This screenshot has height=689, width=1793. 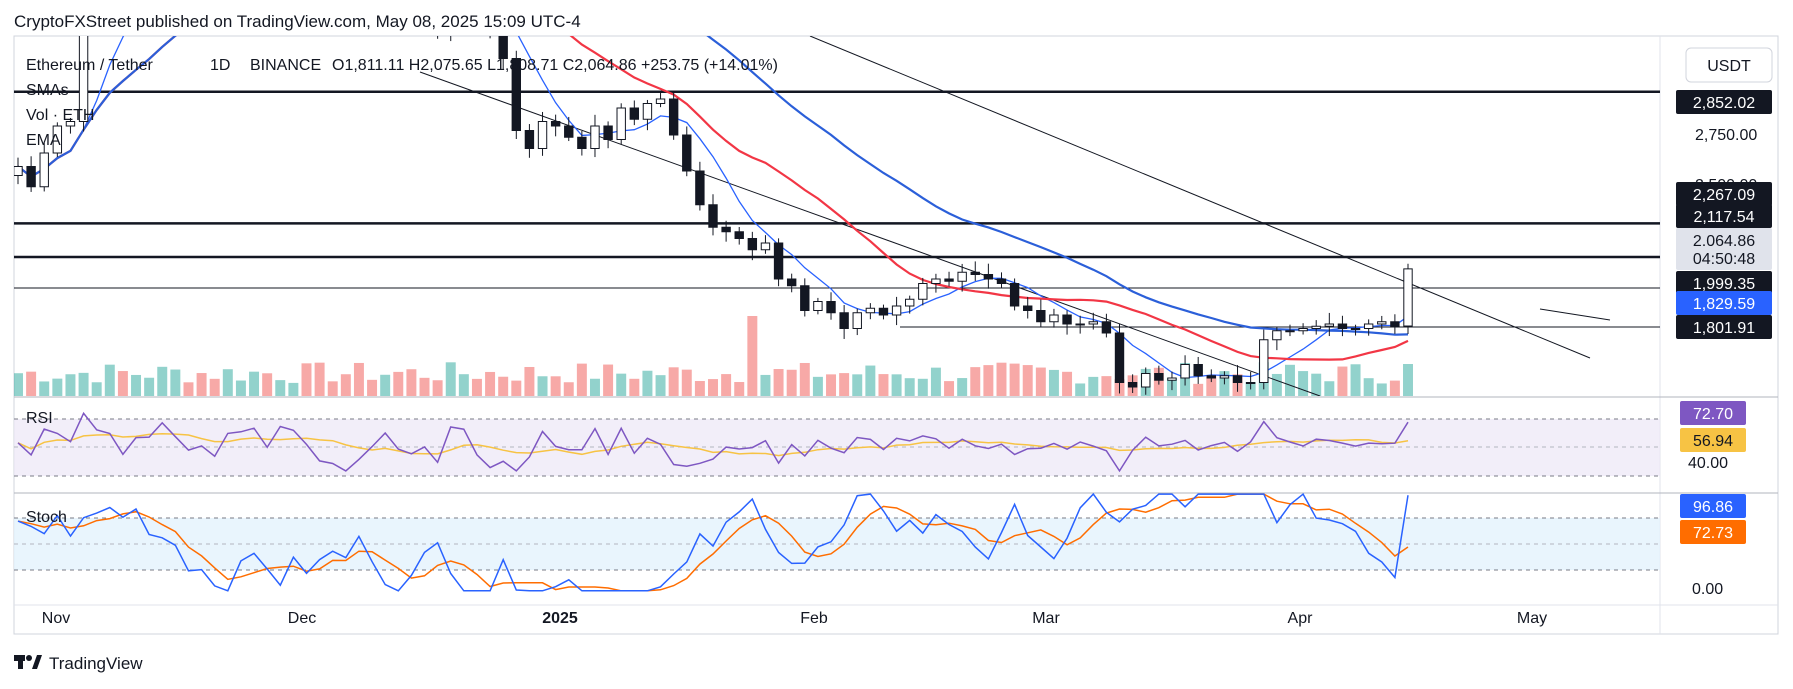 I want to click on stoch-axis-tick-0: 0.00, so click(x=1707, y=589).